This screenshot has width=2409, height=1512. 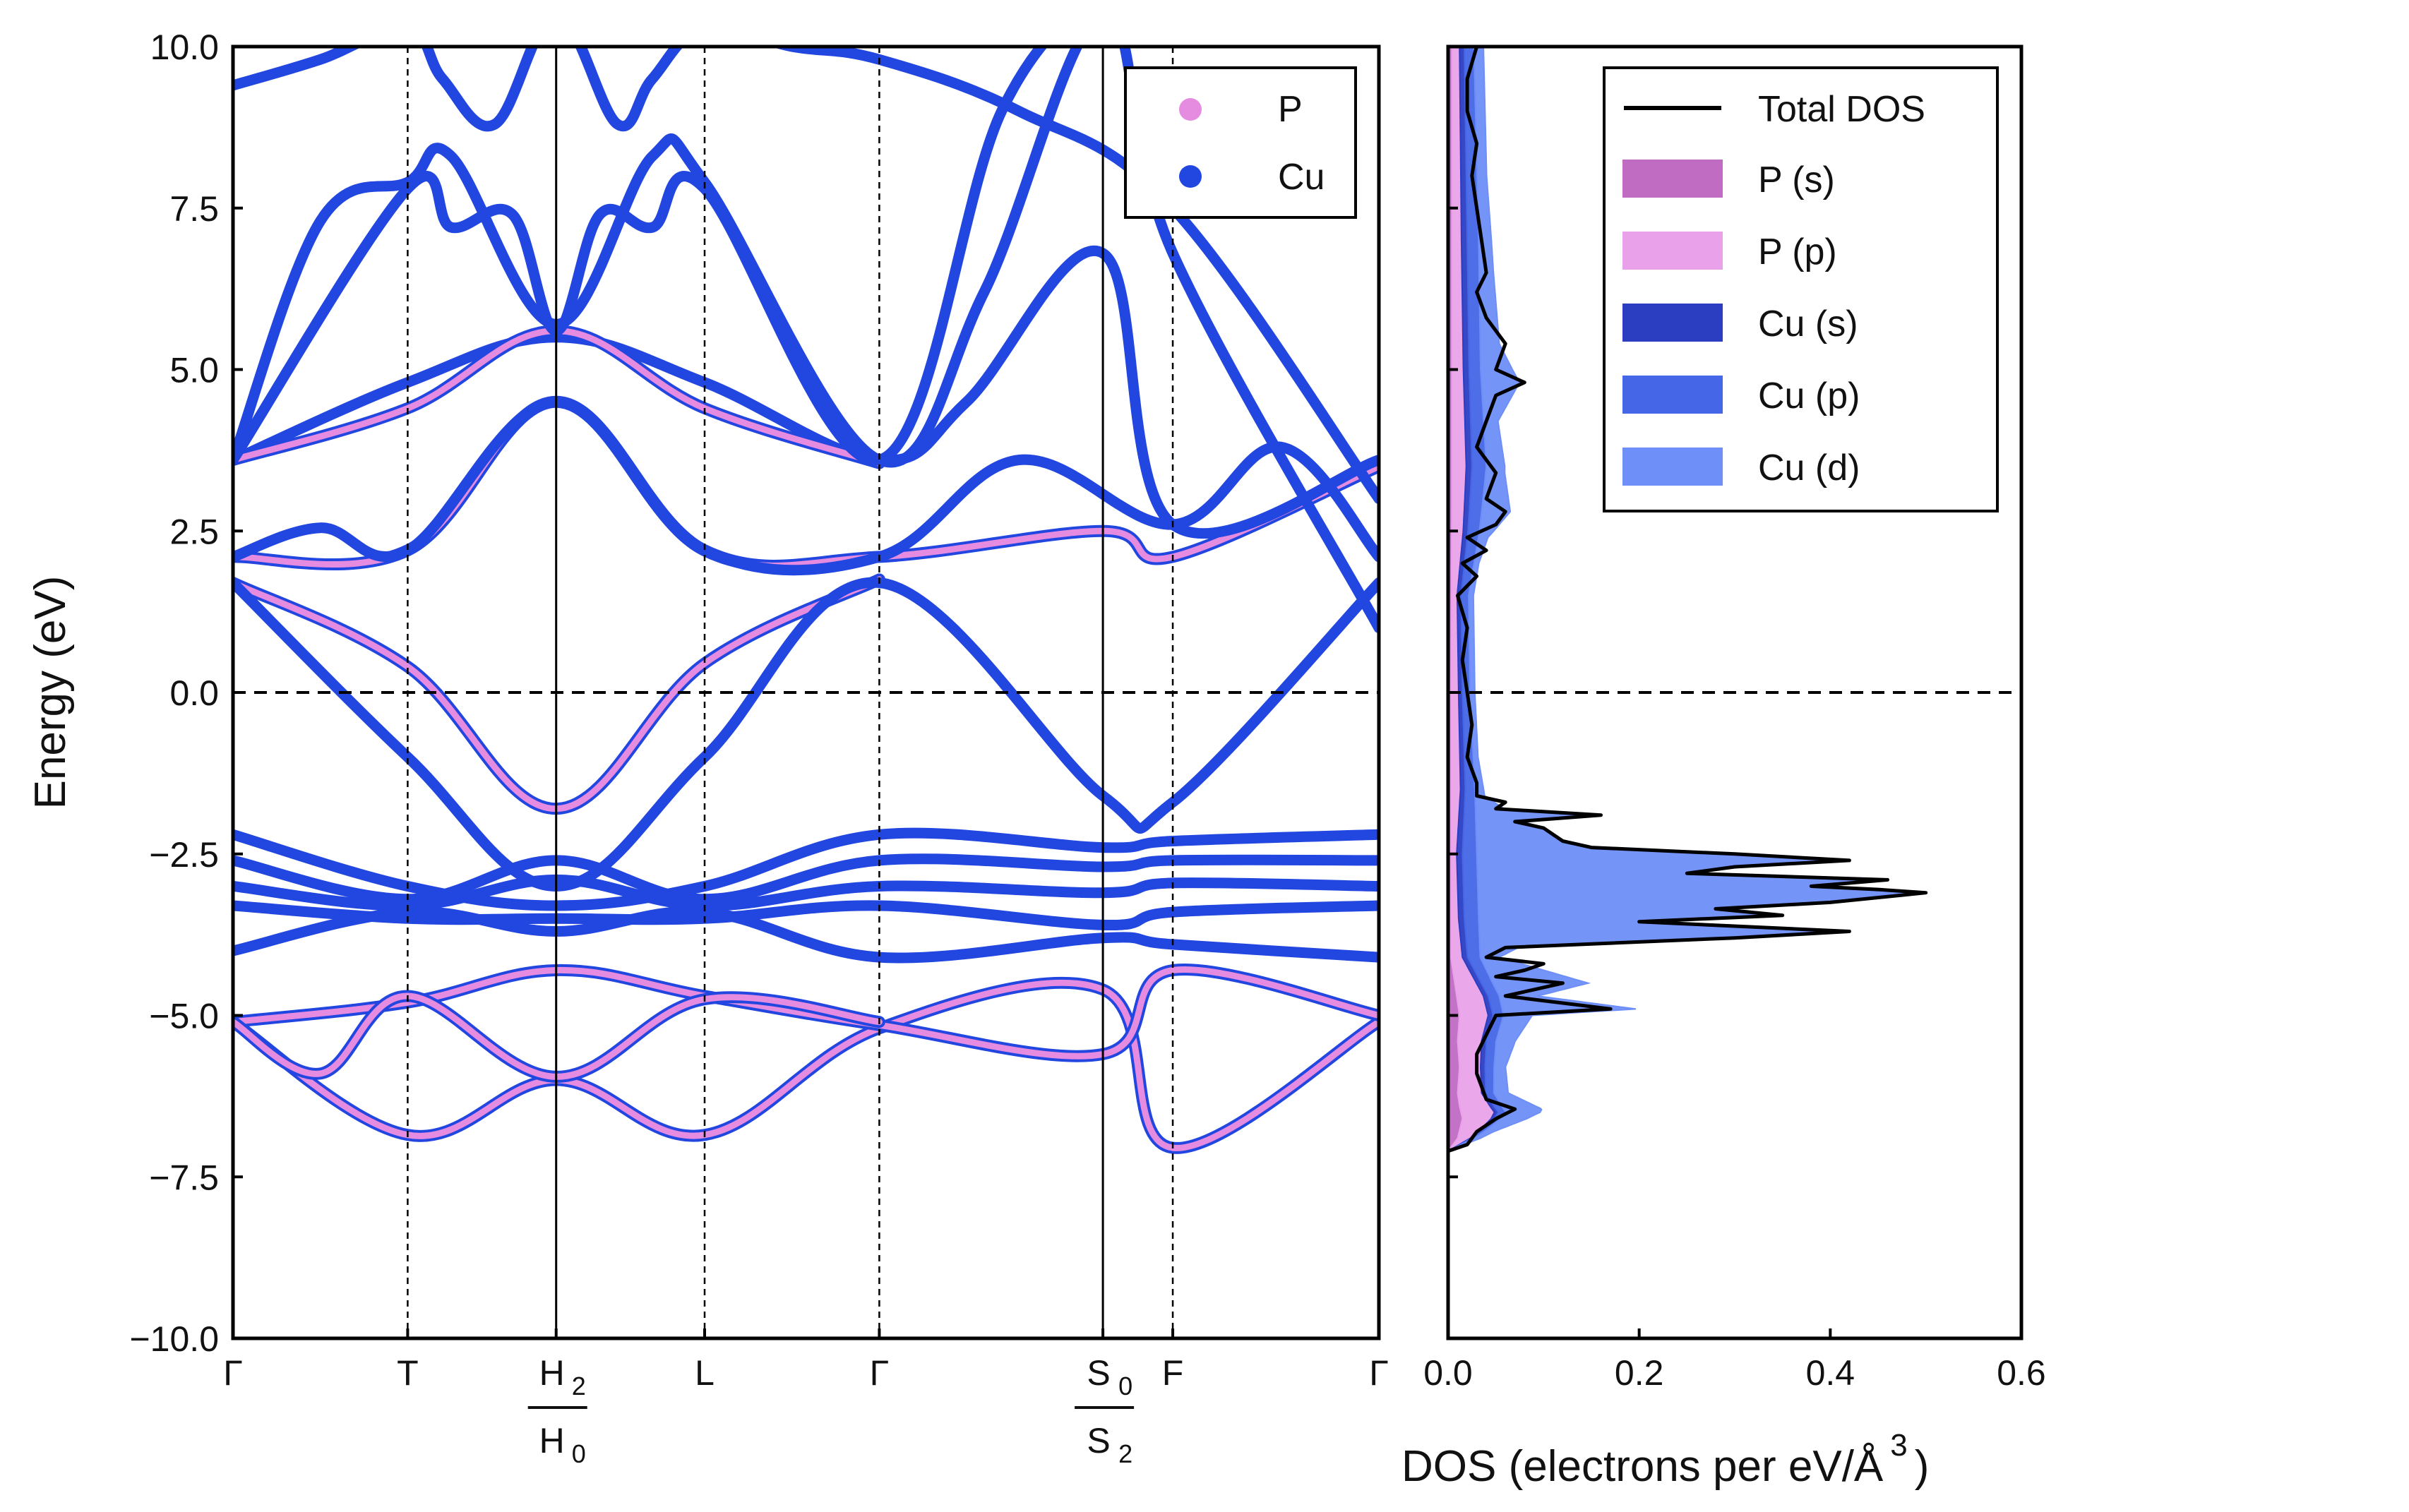 What do you see at coordinates (1672, 323) in the screenshot?
I see `legend-swatch-cu-s` at bounding box center [1672, 323].